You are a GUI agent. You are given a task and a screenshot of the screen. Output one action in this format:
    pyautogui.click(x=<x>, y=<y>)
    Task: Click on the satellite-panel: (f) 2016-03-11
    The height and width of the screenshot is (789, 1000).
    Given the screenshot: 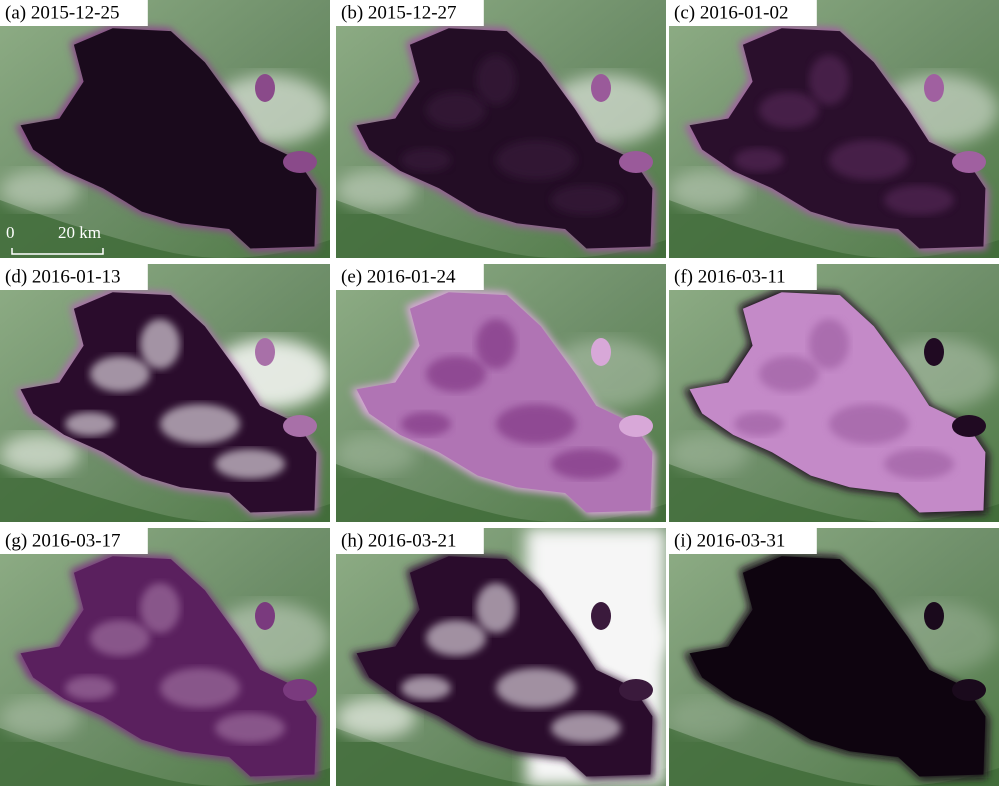 What is the action you would take?
    pyautogui.click(x=834, y=393)
    